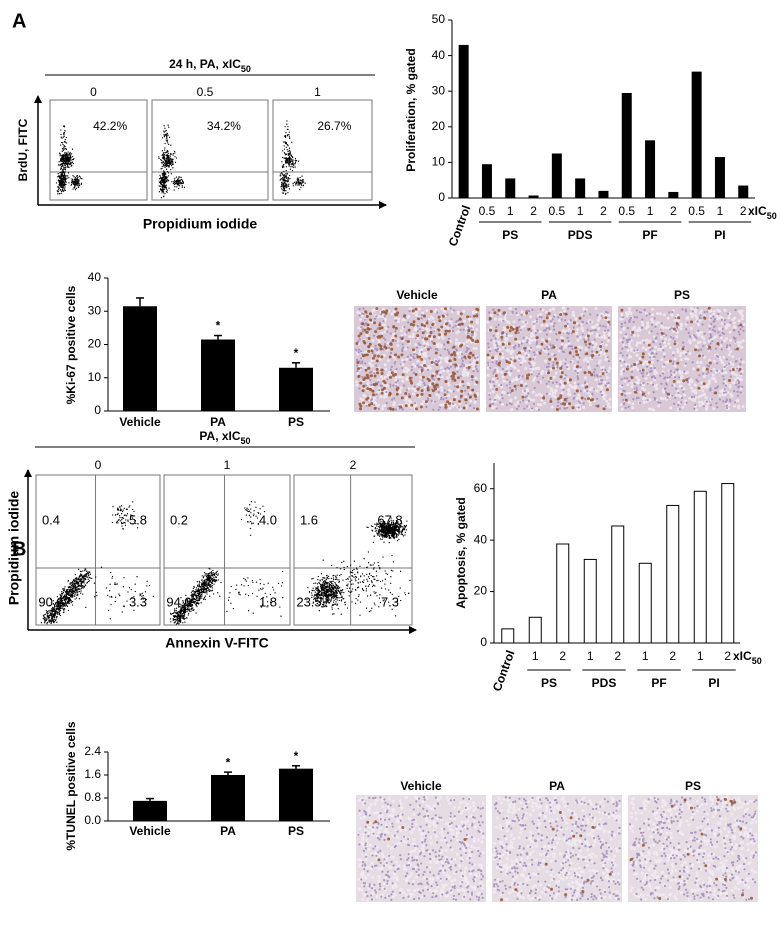 The image size is (781, 930). What do you see at coordinates (92, 751) in the screenshot?
I see `y-tick-label: 2.4` at bounding box center [92, 751].